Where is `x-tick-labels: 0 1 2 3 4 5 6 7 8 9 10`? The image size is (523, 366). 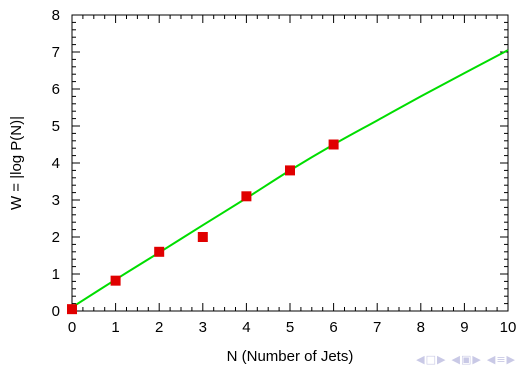
x-tick-labels: 0 1 2 3 4 5 6 7 8 9 10 is located at coordinates (292, 327).